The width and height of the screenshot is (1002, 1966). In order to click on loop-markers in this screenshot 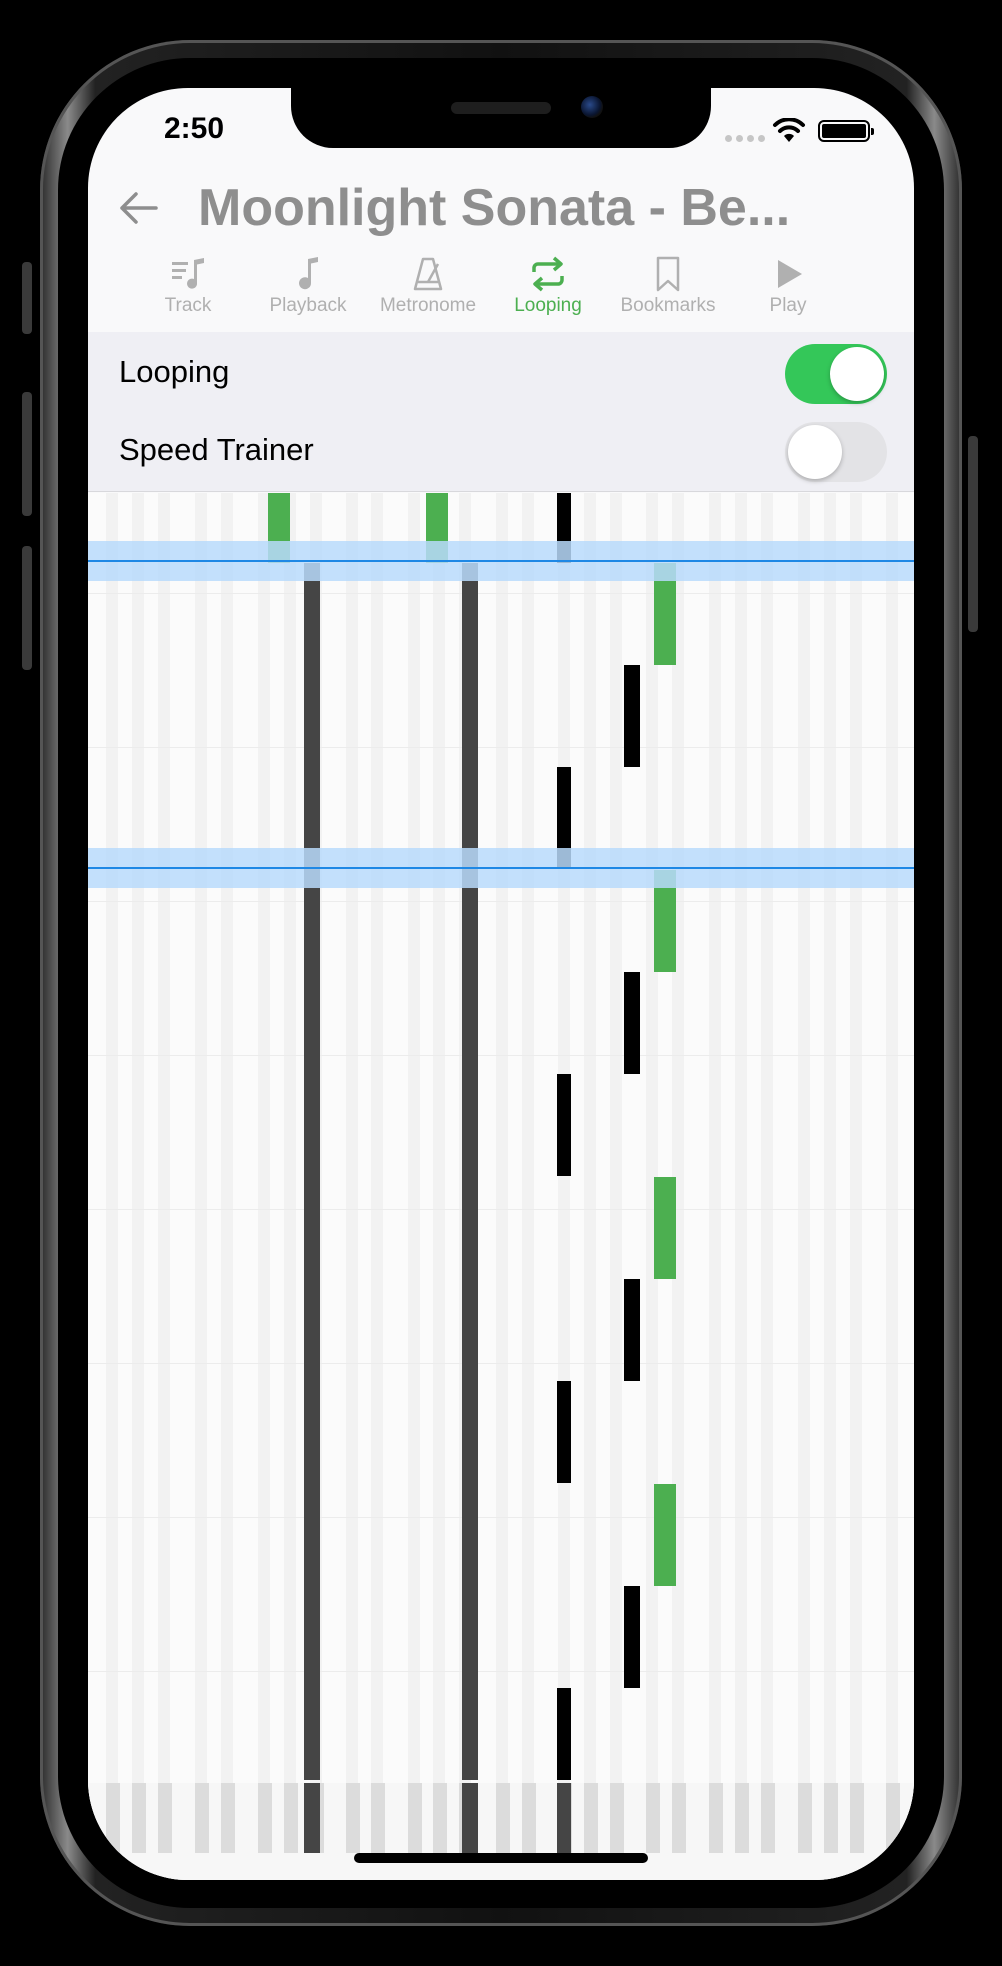, I will do `click(501, 714)`.